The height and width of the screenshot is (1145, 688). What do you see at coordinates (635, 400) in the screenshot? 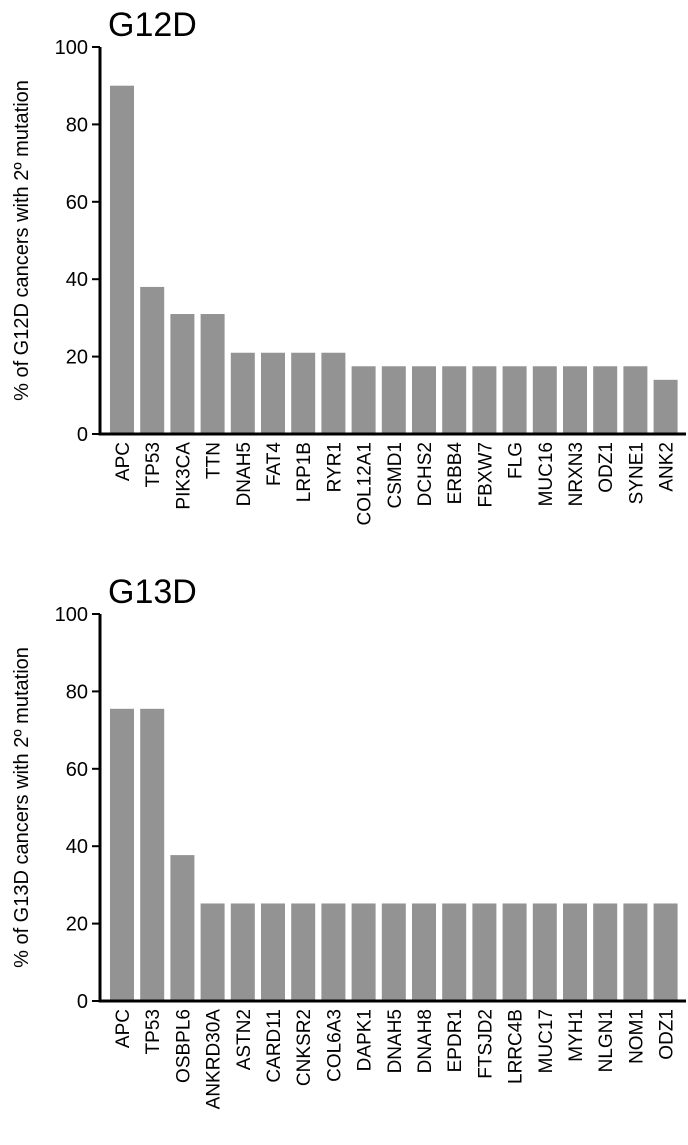
I see `bar-syne1` at bounding box center [635, 400].